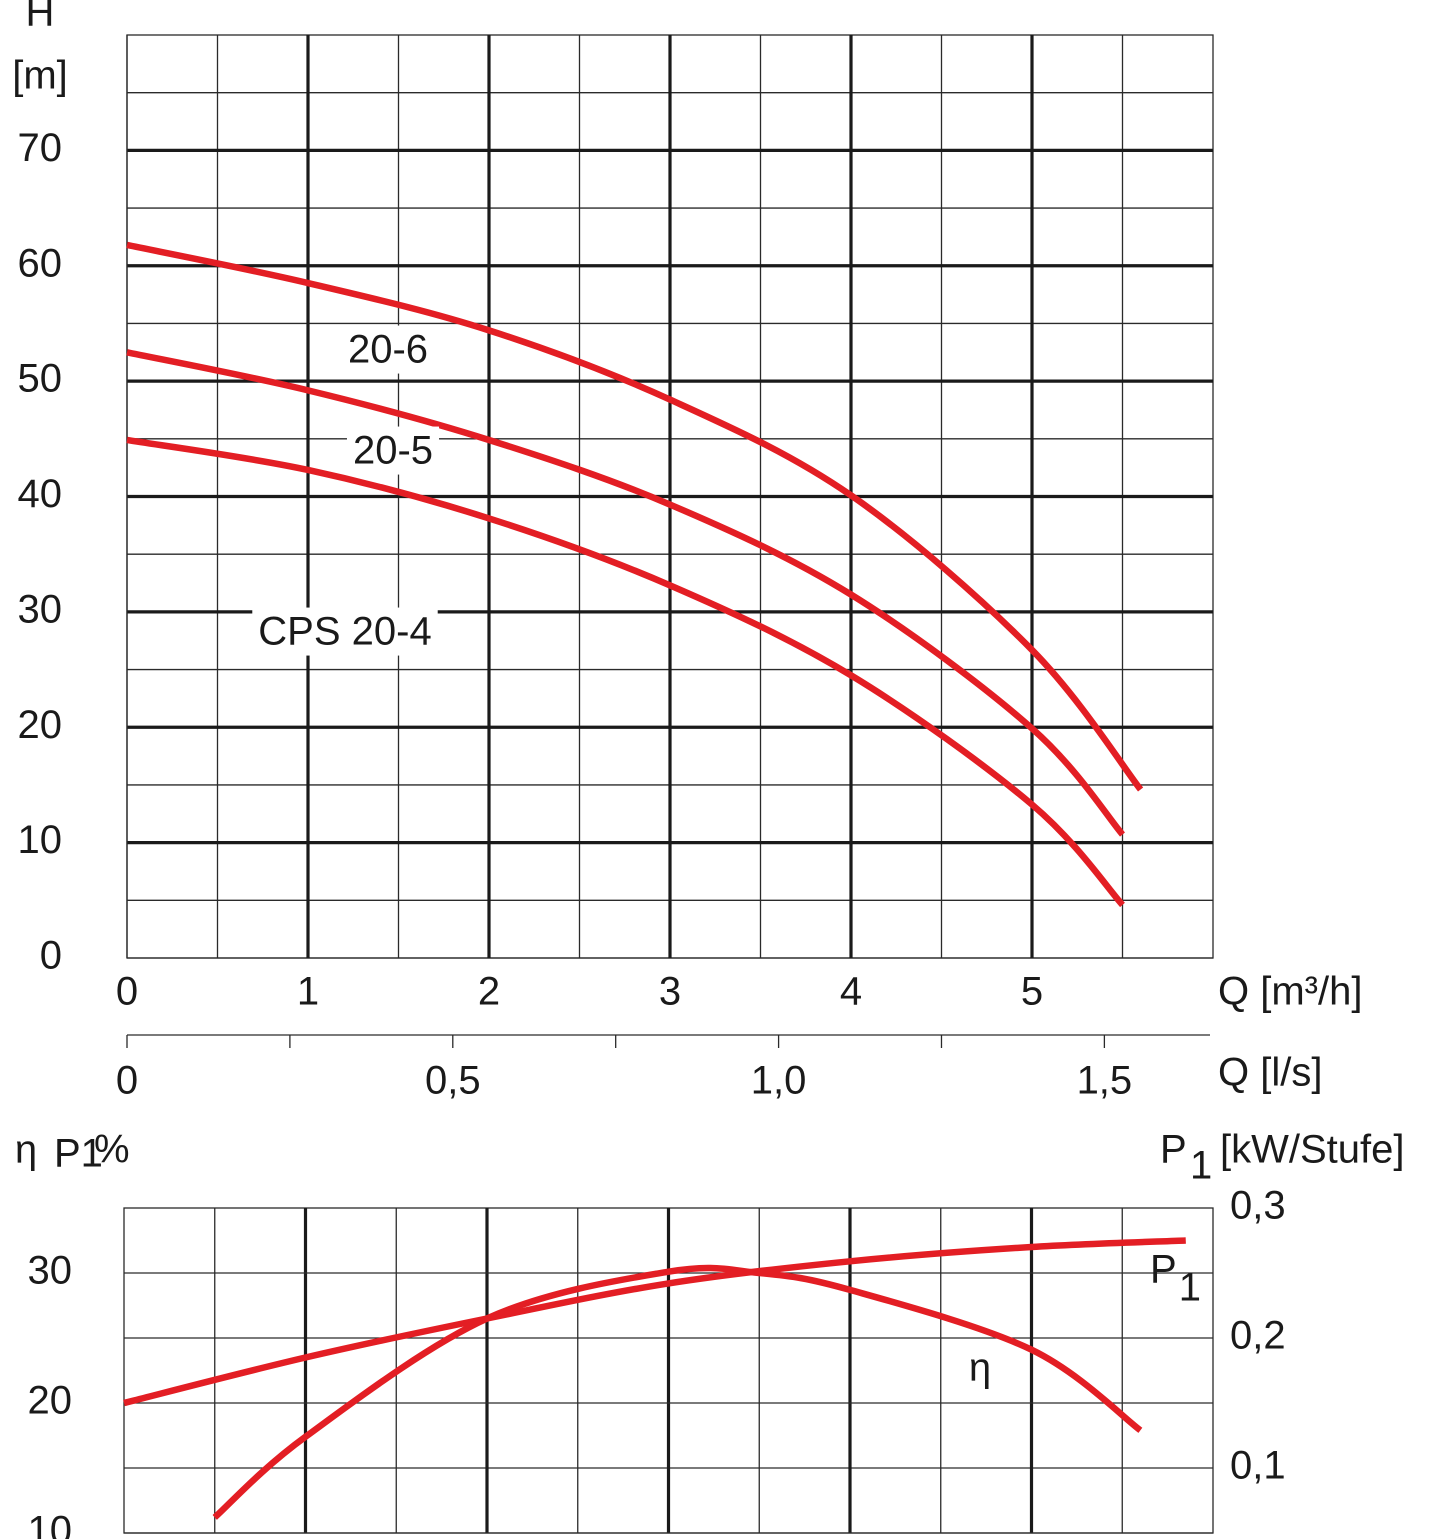  Describe the element at coordinates (78, 1154) in the screenshot. I see `y-axis-label-sub: P1` at that location.